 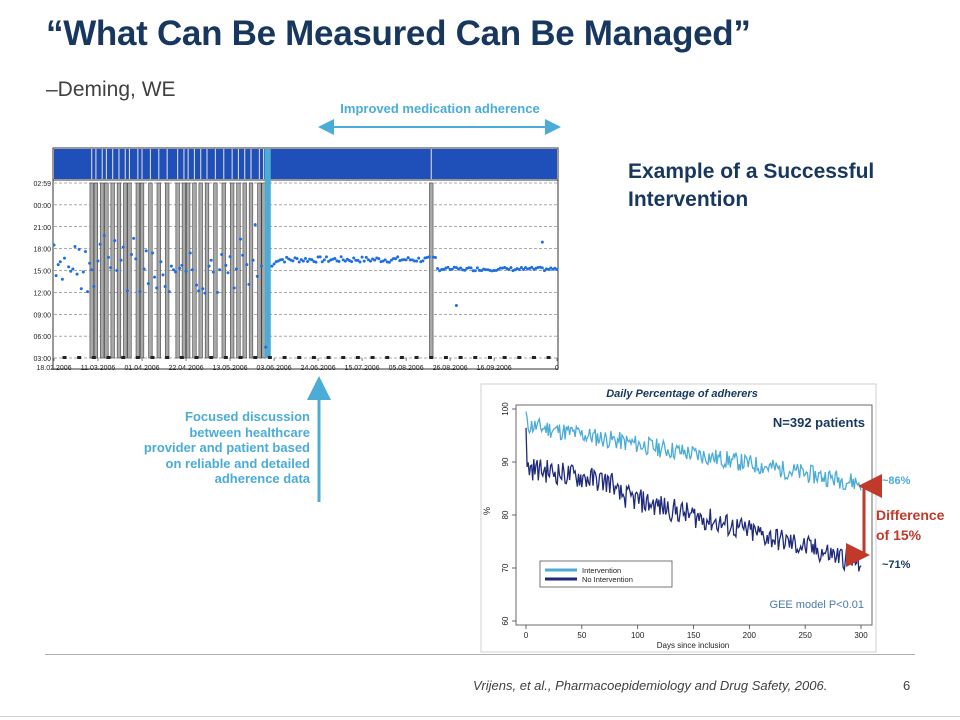 What do you see at coordinates (805, 635) in the screenshot?
I see `x-tick-label: 250` at bounding box center [805, 635].